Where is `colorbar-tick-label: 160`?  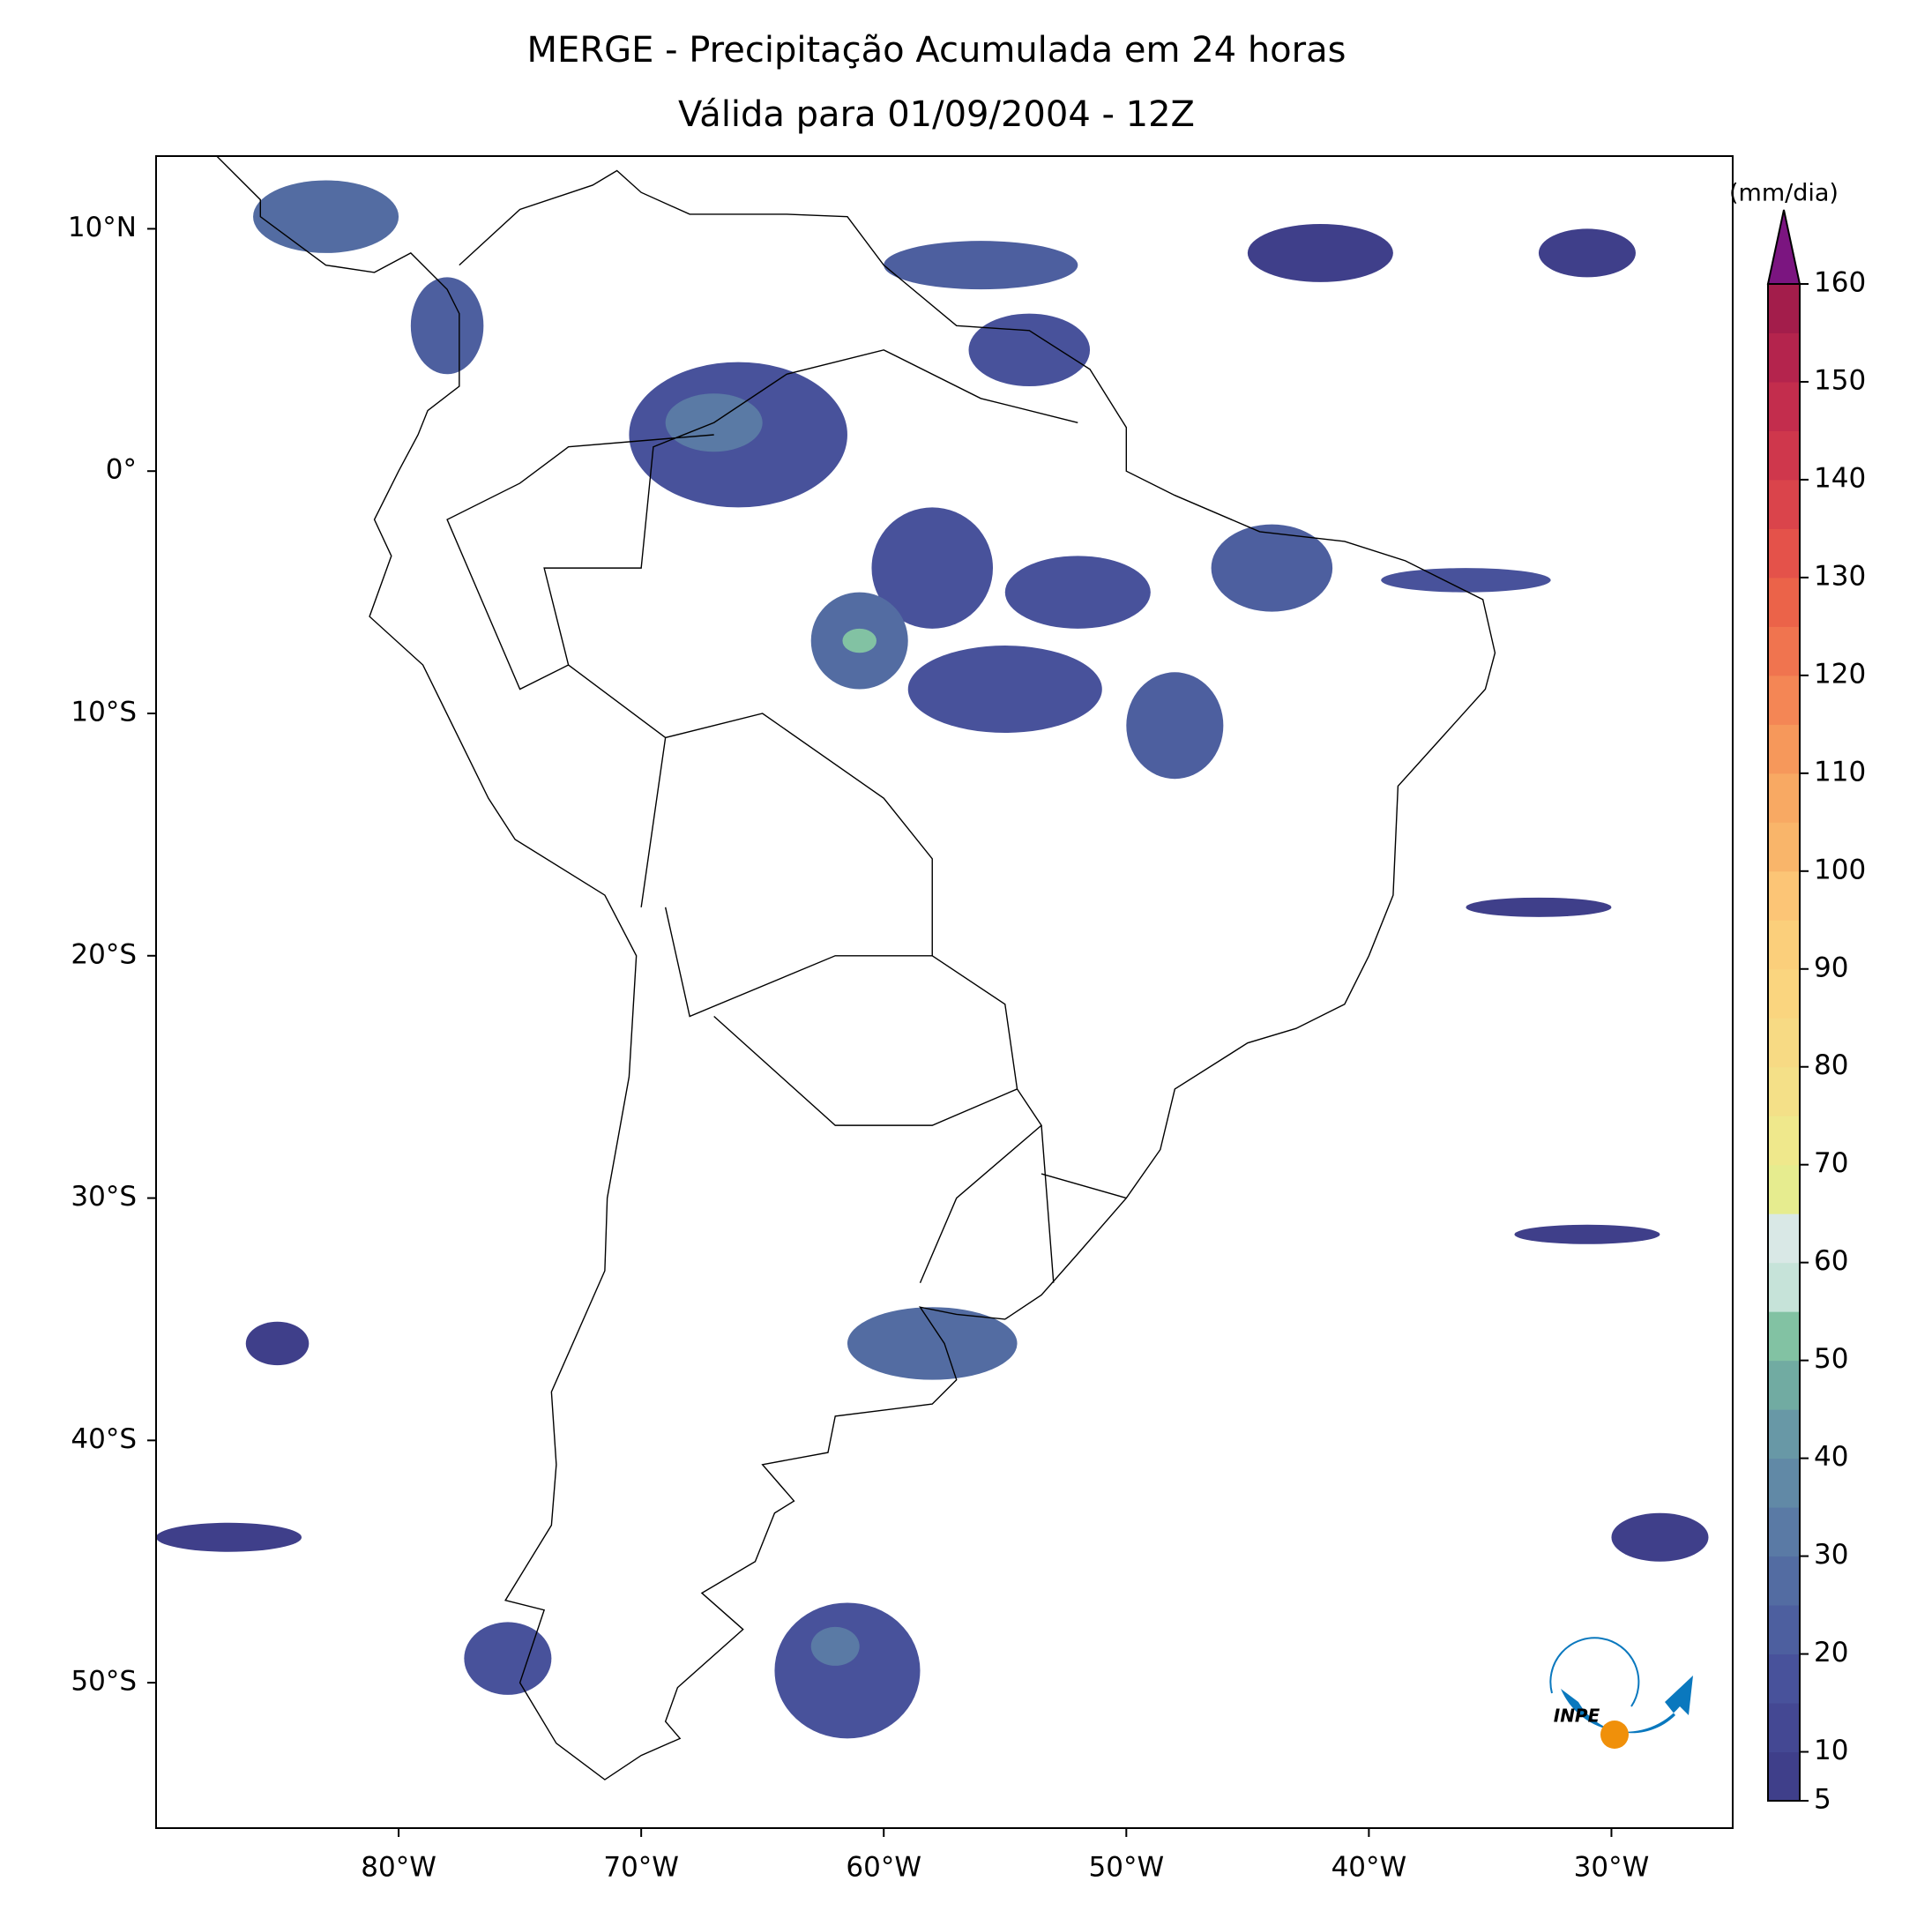
colorbar-tick-label: 160 is located at coordinates (1840, 283).